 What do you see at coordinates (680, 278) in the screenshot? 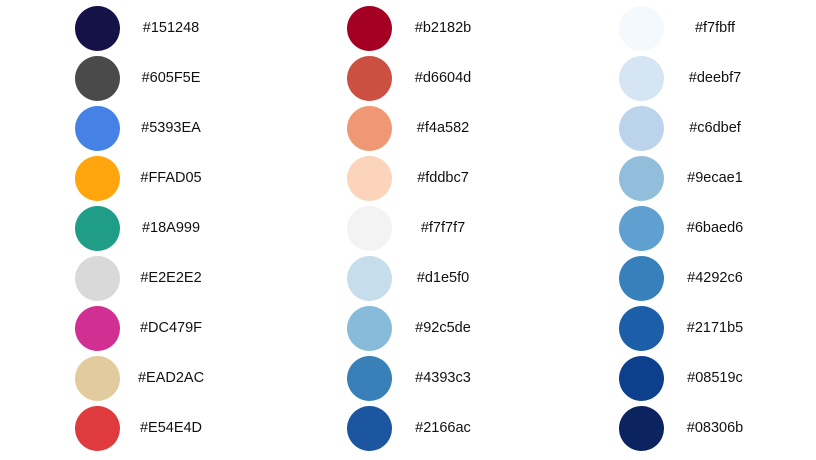
I see `swatch-row: #4292c6` at bounding box center [680, 278].